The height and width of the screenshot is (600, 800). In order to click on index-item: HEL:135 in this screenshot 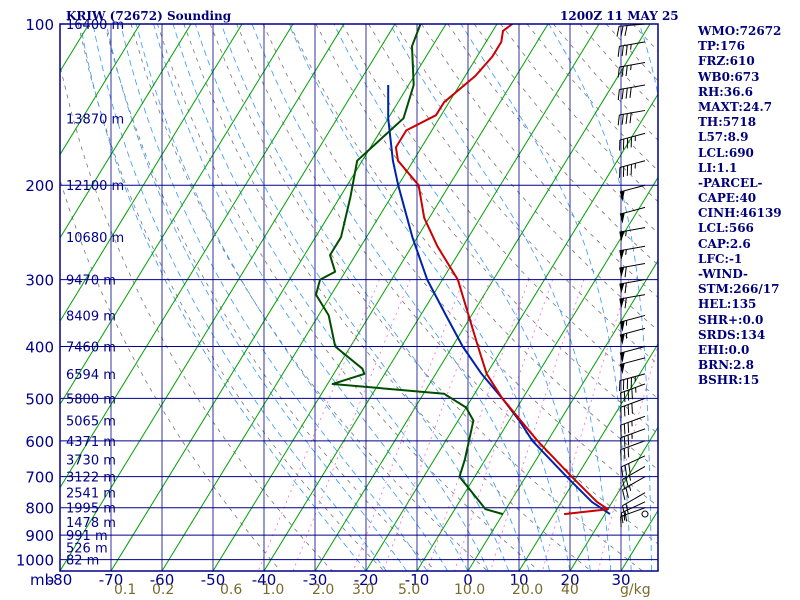, I will do `click(727, 304)`.